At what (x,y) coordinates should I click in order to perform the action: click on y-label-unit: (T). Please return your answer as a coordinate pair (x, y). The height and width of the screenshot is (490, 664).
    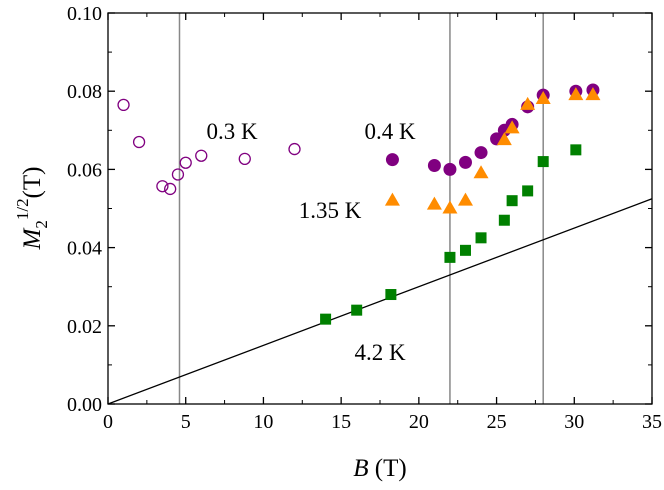
    Looking at the image, I should click on (32, 183).